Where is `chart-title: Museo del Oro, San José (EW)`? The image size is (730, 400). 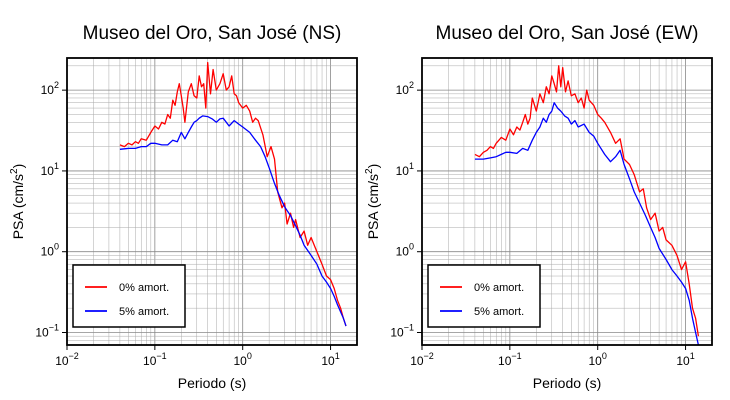 chart-title: Museo del Oro, San José (EW) is located at coordinates (567, 33).